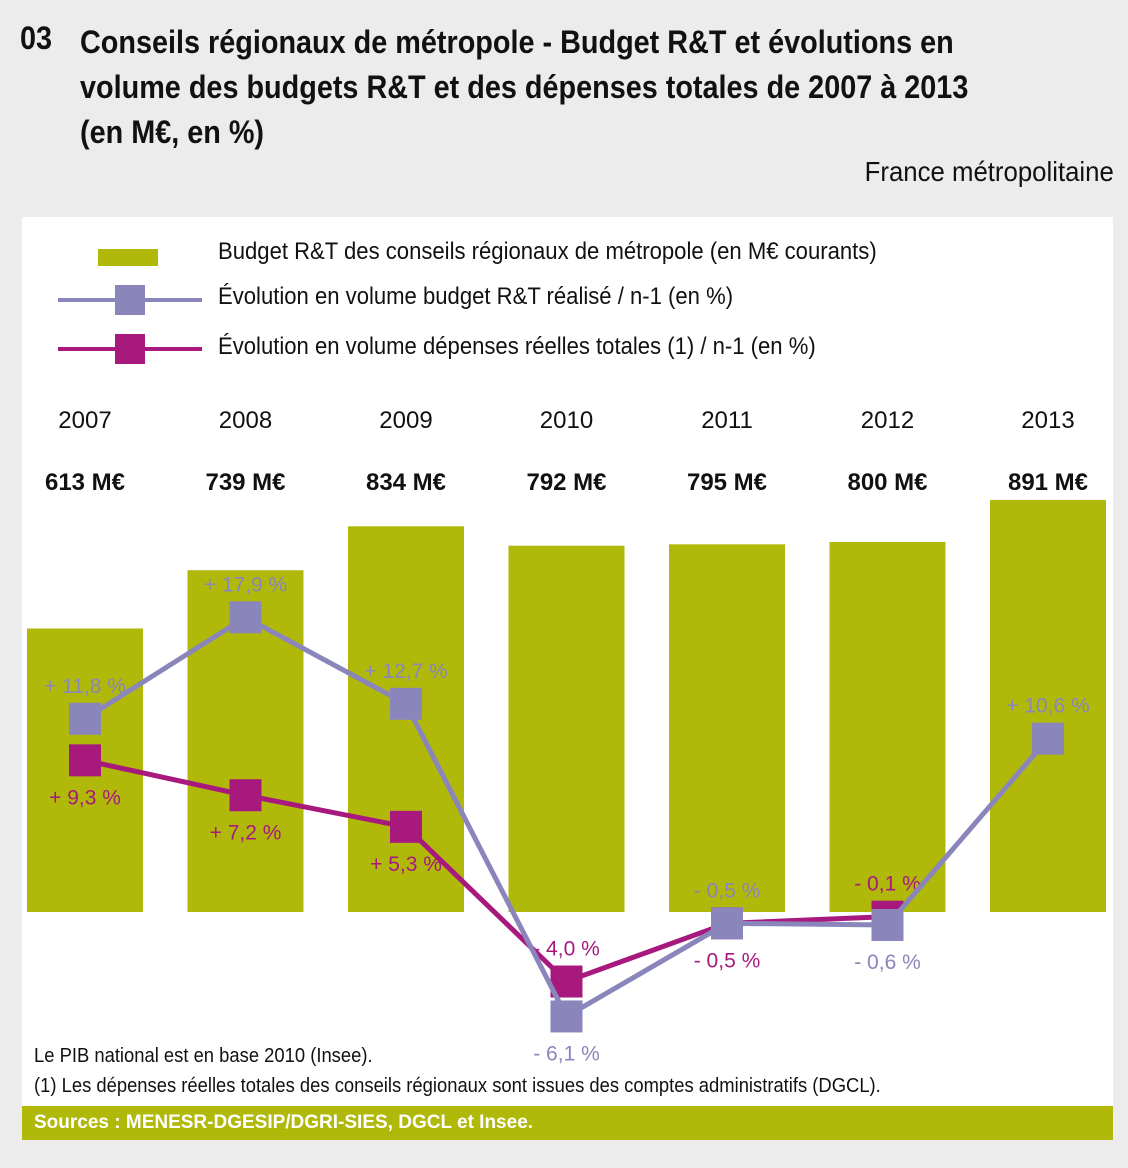  Describe the element at coordinates (566, 482) in the screenshot. I see `bar-value-label-2010: 792 M€` at that location.